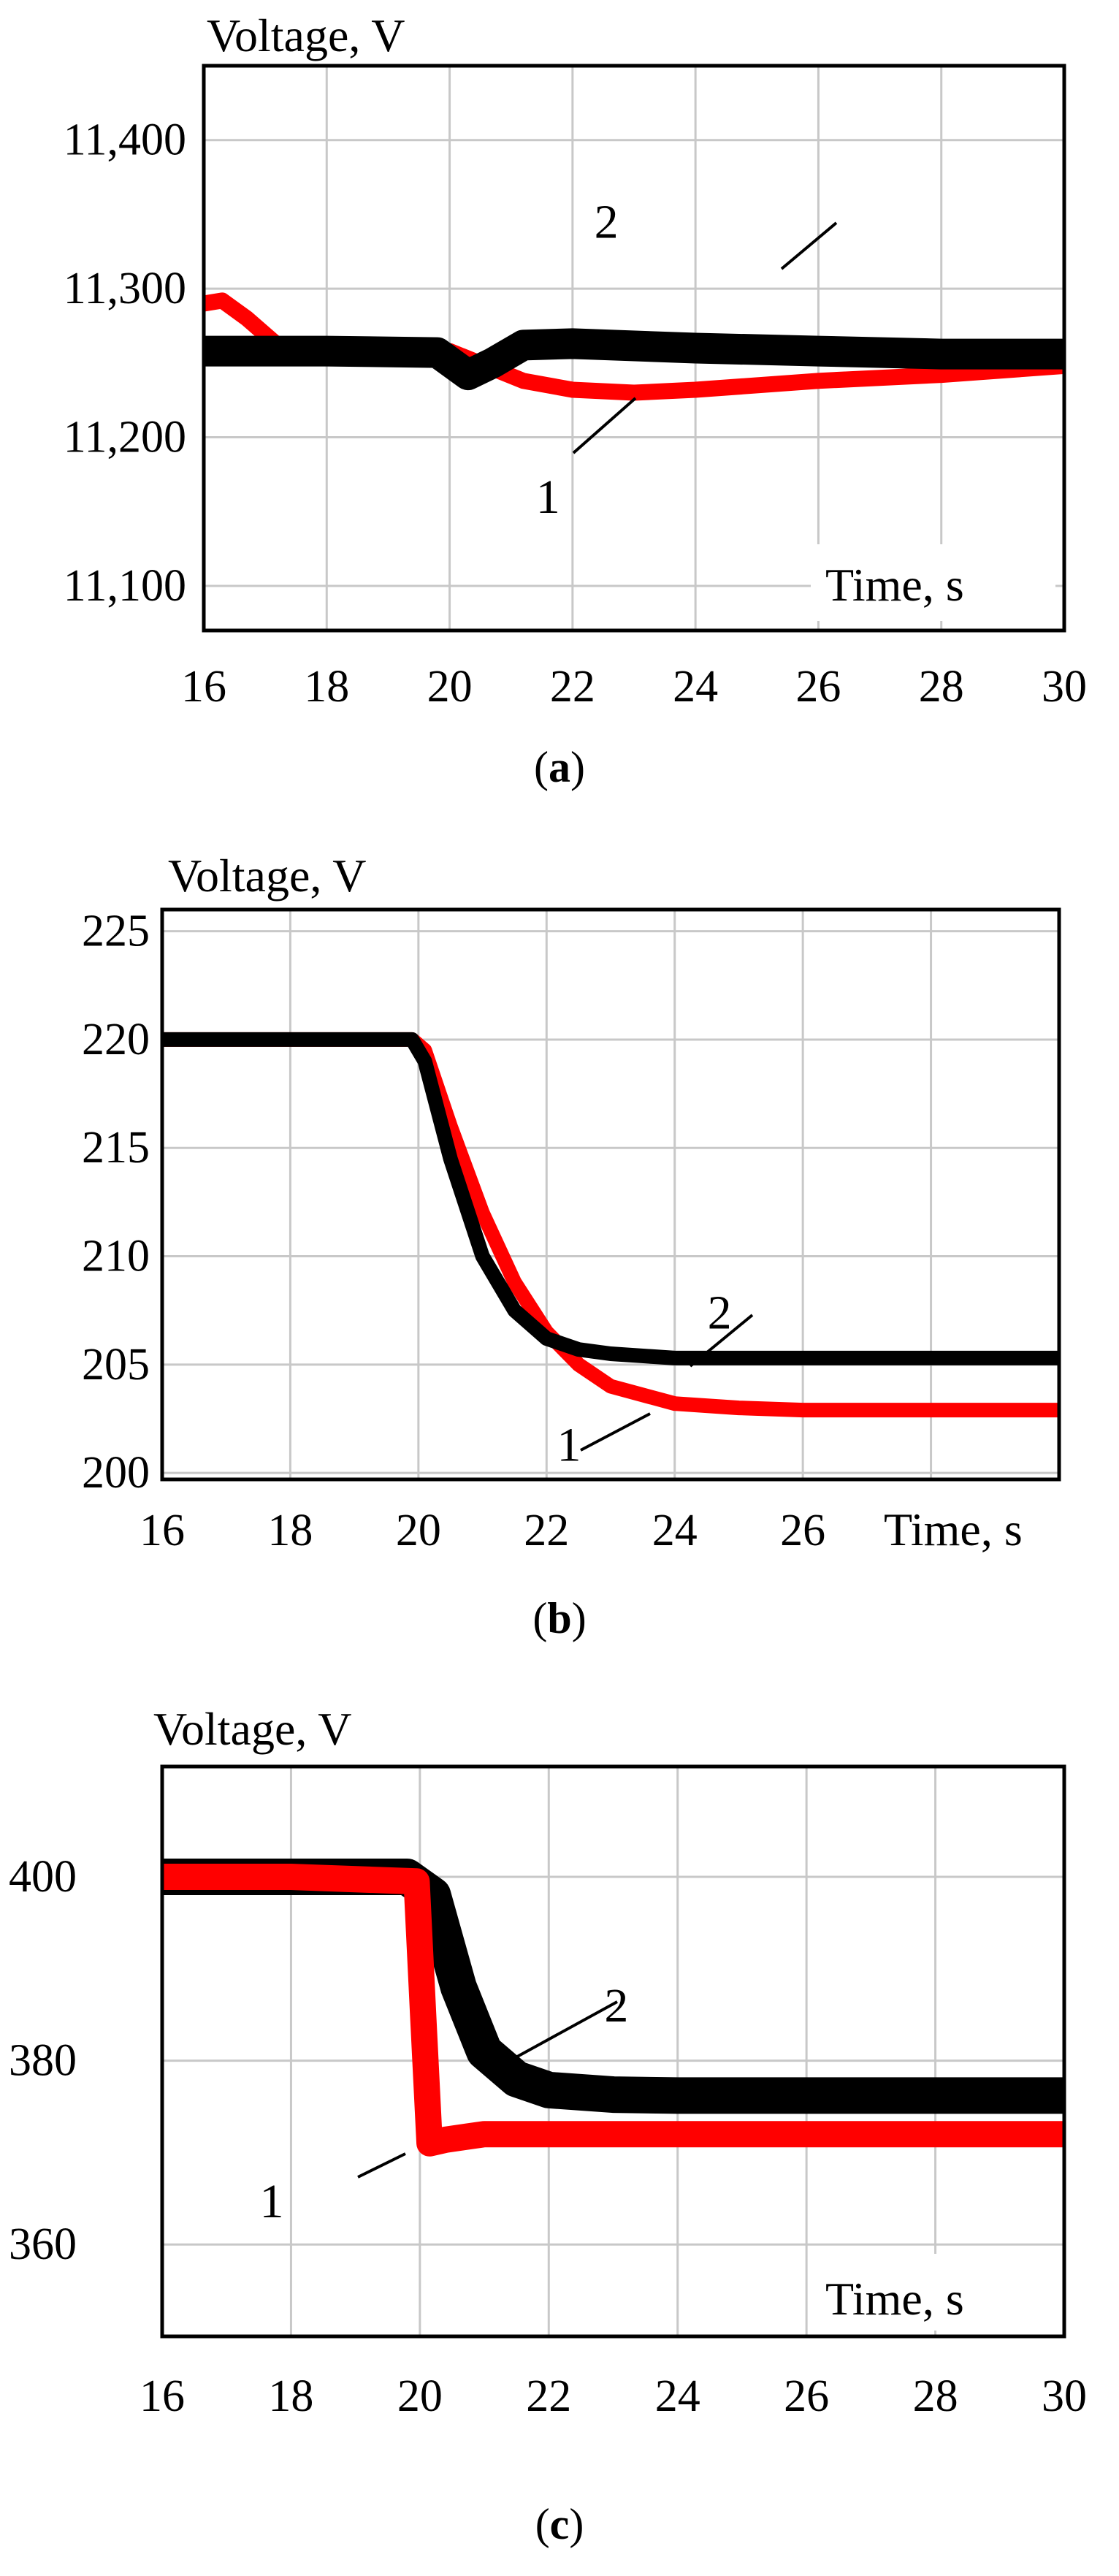  I want to click on chart-title-b: Voltage, V, so click(267, 876).